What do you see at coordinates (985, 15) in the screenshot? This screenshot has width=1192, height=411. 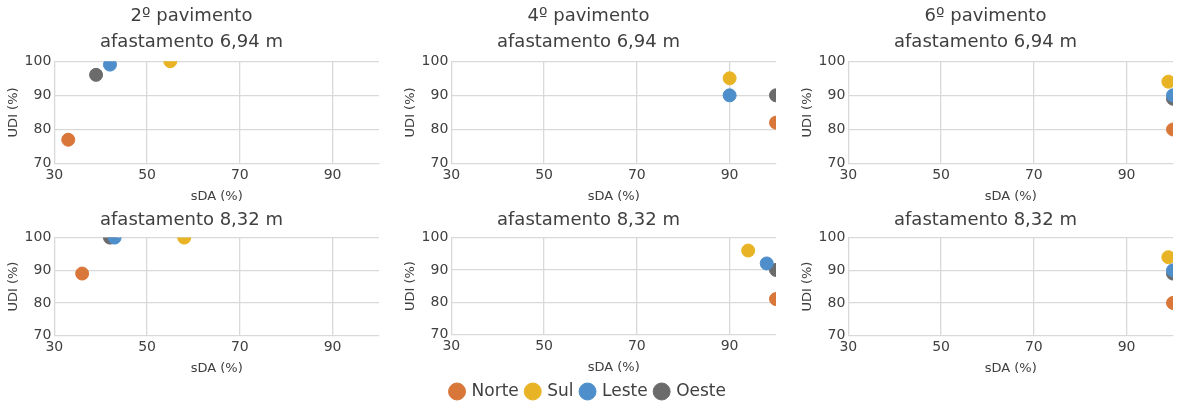 I see `chart-title: 6º pavimento` at bounding box center [985, 15].